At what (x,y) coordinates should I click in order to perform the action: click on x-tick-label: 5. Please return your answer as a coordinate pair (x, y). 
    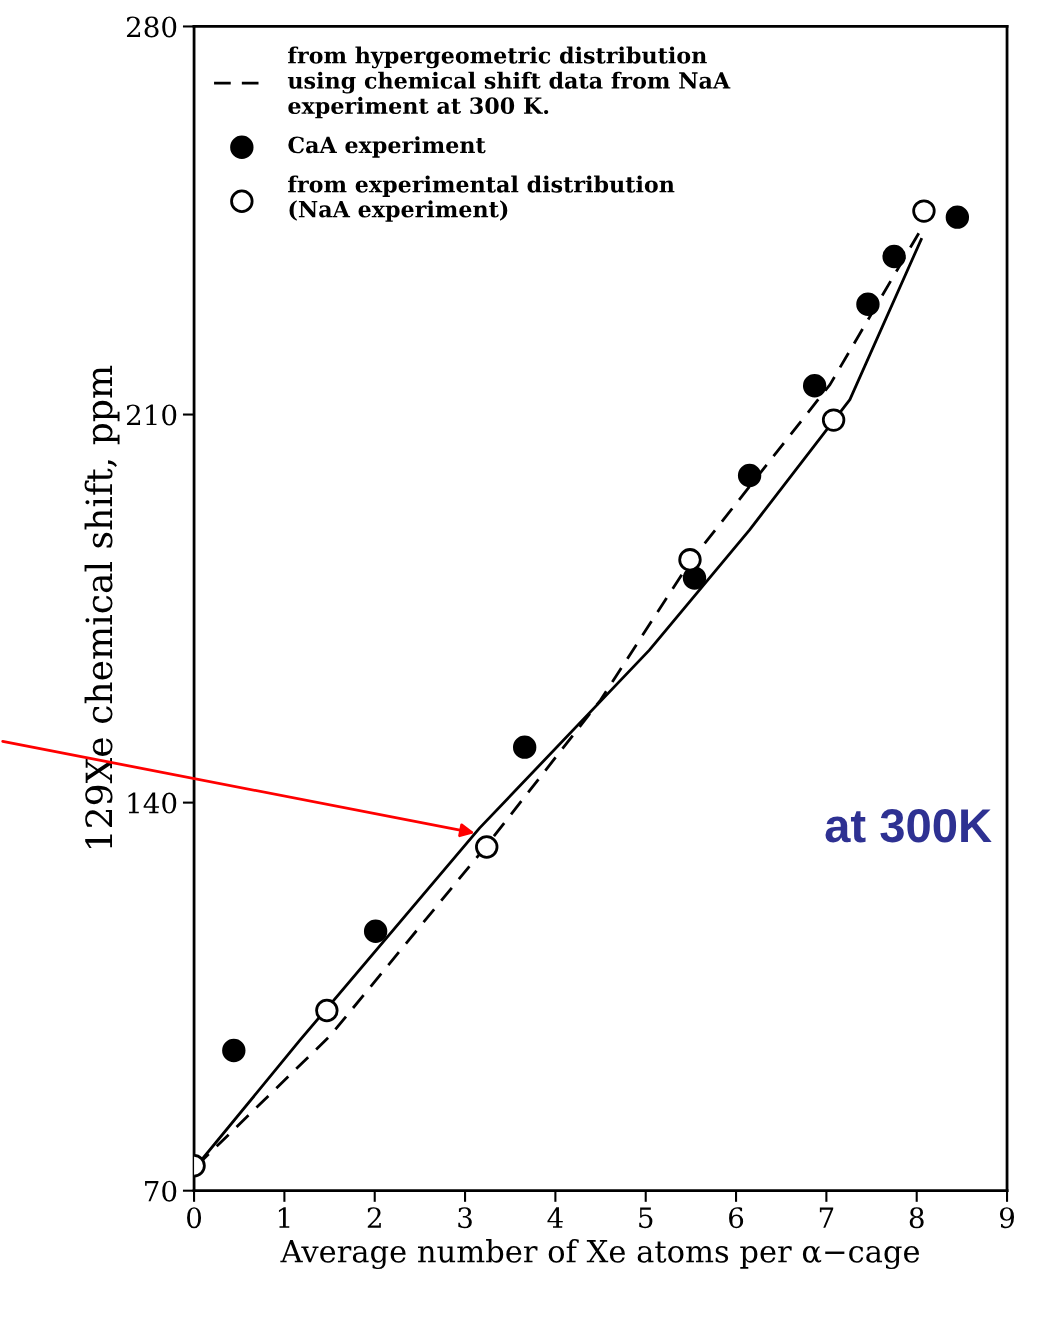
    Looking at the image, I should click on (646, 1218).